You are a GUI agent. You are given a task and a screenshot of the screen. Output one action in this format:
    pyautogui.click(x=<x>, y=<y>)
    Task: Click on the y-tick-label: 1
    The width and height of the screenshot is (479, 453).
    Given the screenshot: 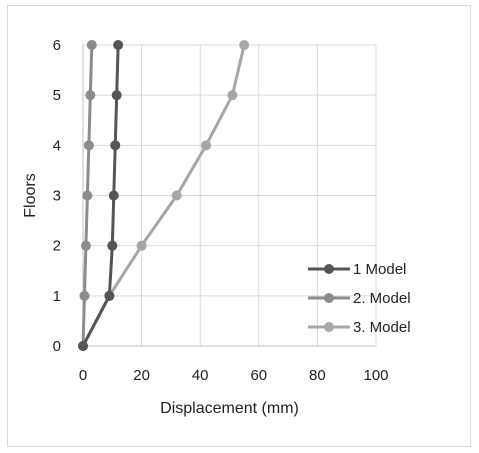 What is the action you would take?
    pyautogui.click(x=57, y=296)
    